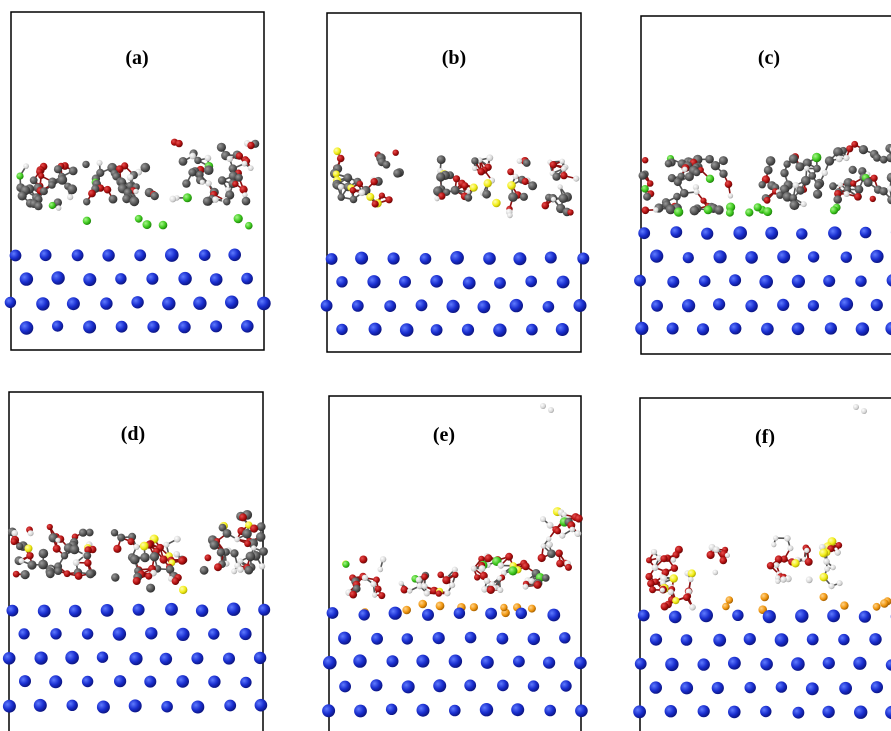 The width and height of the screenshot is (891, 731). What do you see at coordinates (455, 183) in the screenshot?
I see `adsorbate-atoms` at bounding box center [455, 183].